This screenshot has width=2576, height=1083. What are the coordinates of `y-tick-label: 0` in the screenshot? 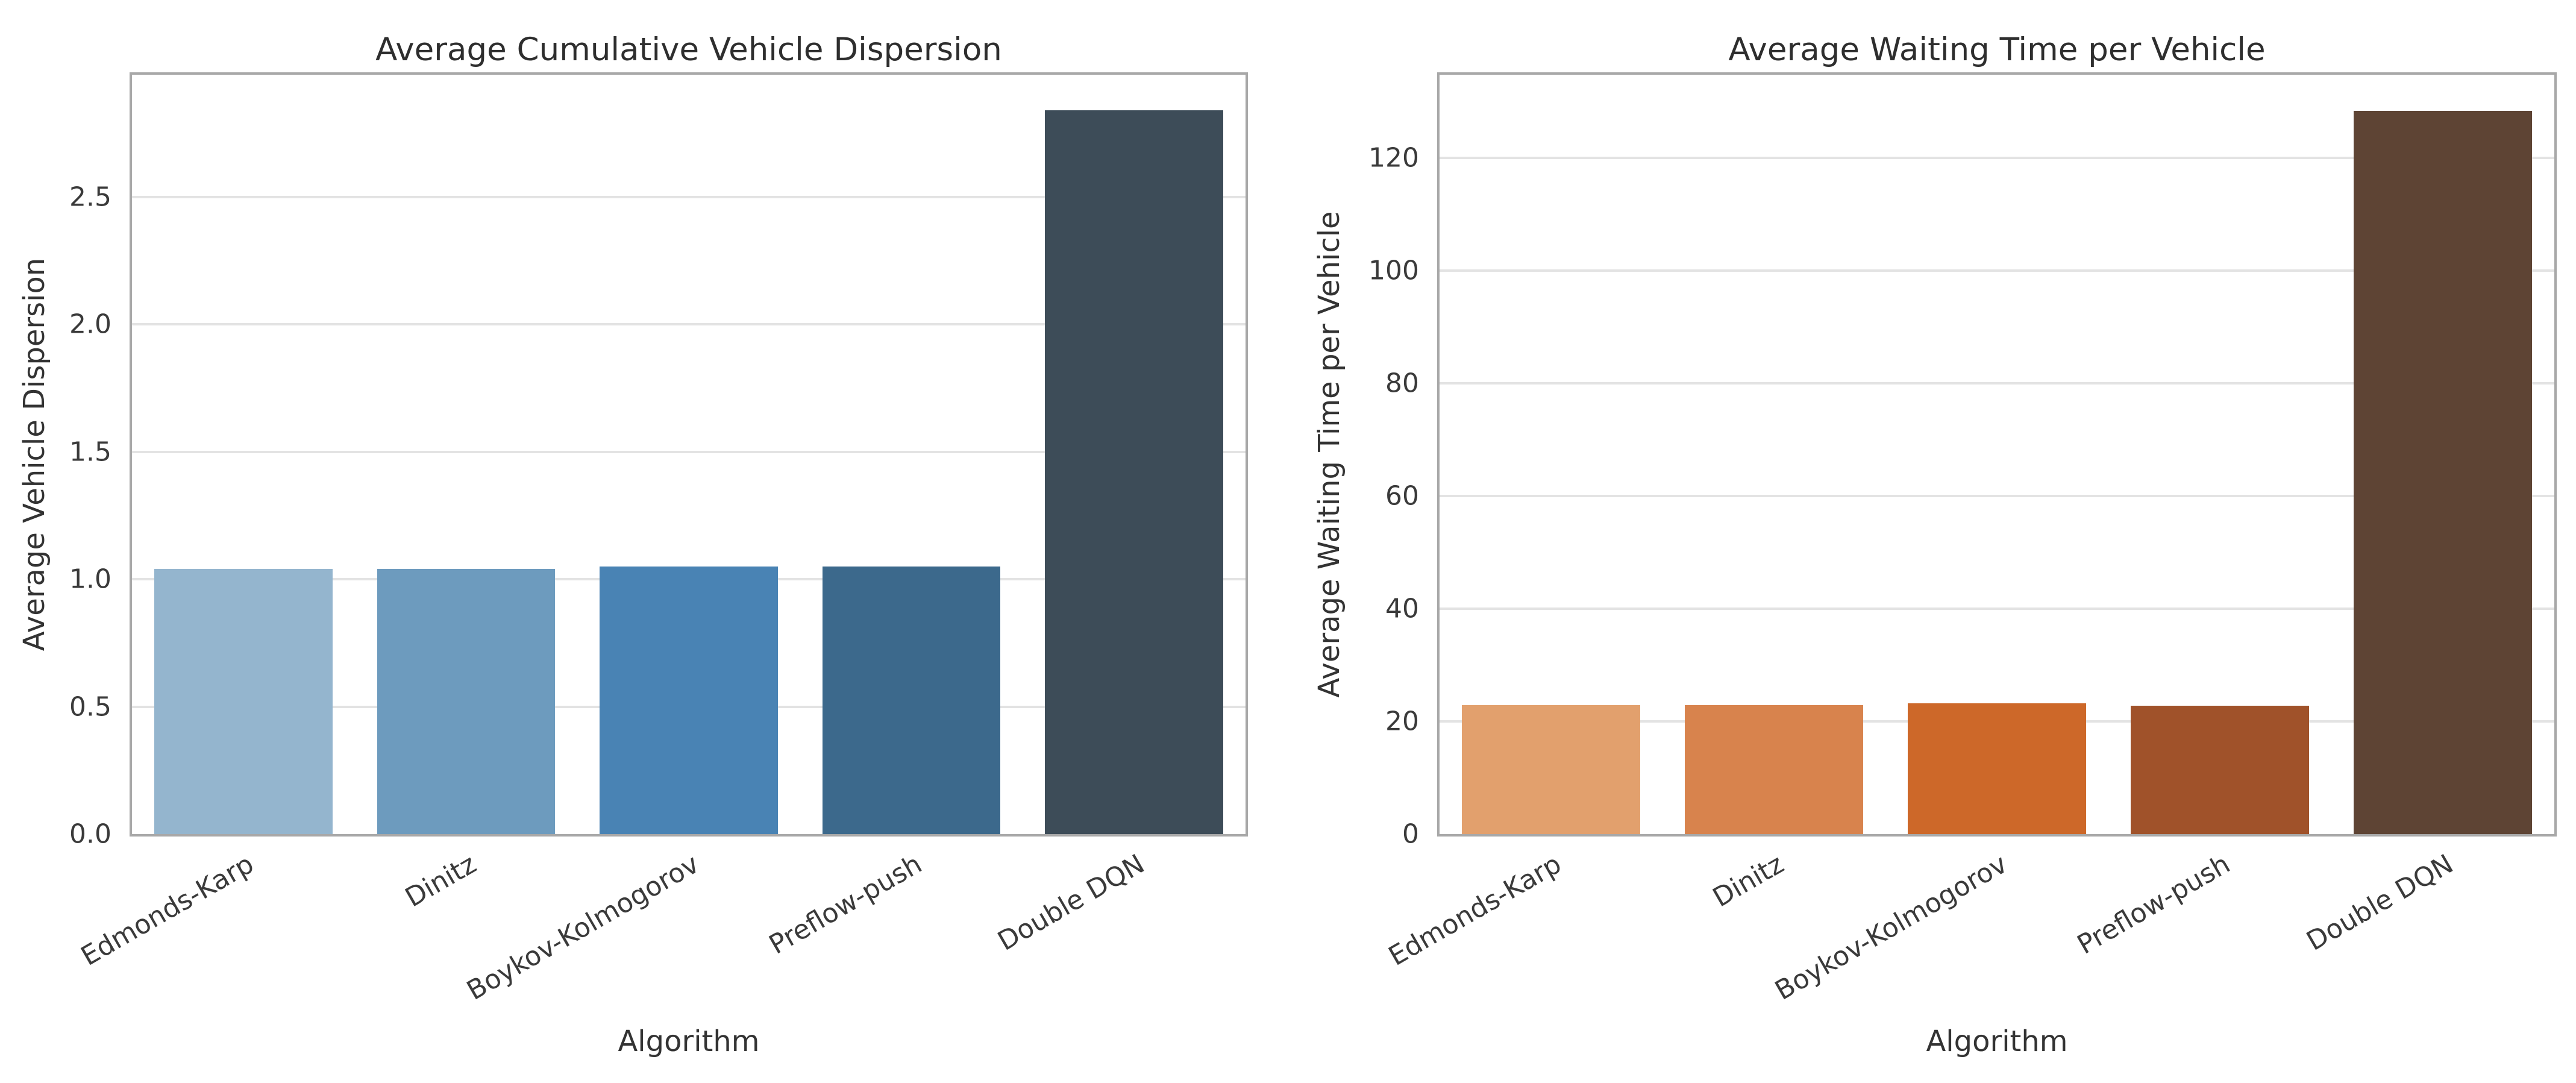 It's located at (1410, 834).